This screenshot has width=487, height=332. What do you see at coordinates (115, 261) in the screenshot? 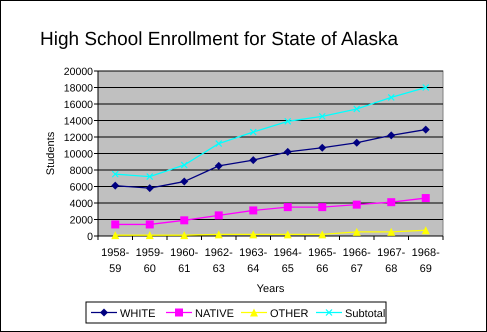
I see `x-tick-label: 1958-59` at bounding box center [115, 261].